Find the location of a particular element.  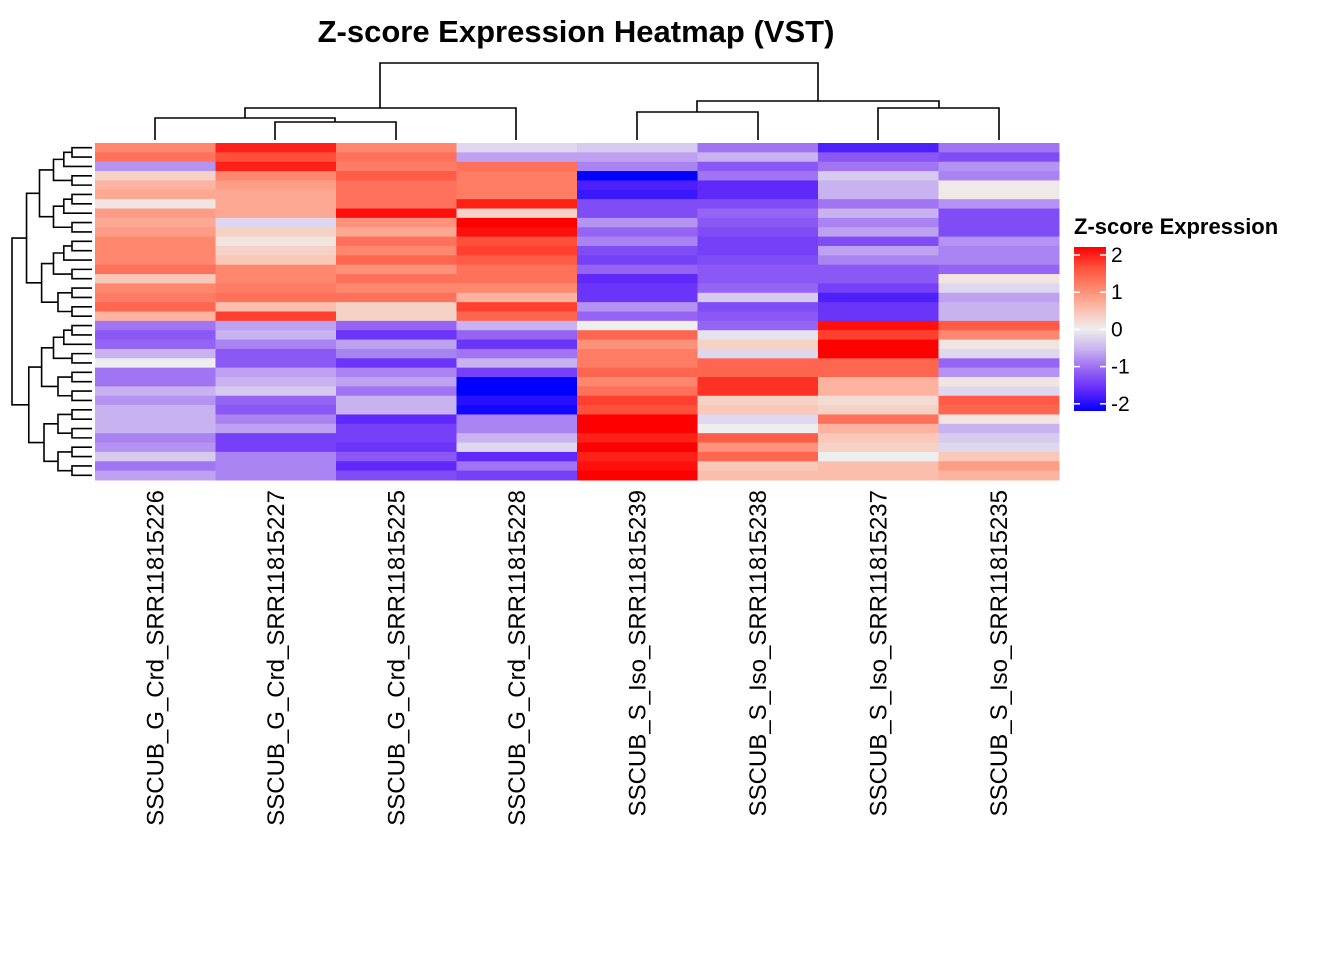

legend-tick-label: -2 is located at coordinates (1120, 404).